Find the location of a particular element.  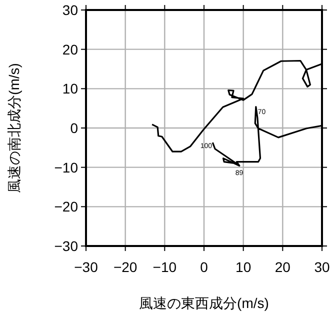

x-tick-label: −30 is located at coordinates (86, 267).